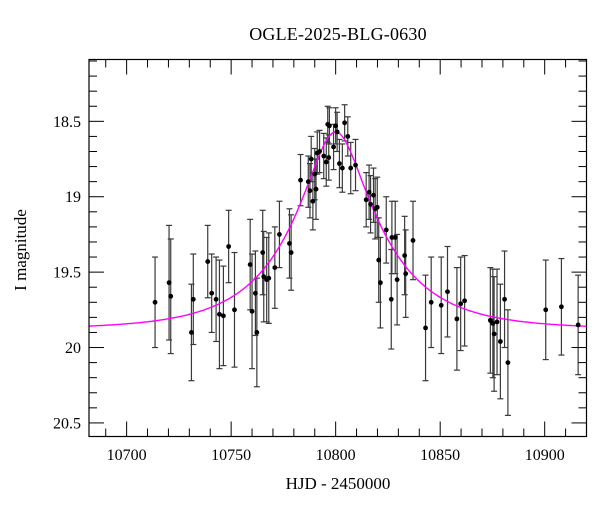  What do you see at coordinates (231, 455) in the screenshot?
I see `x-tick-label: 10750` at bounding box center [231, 455].